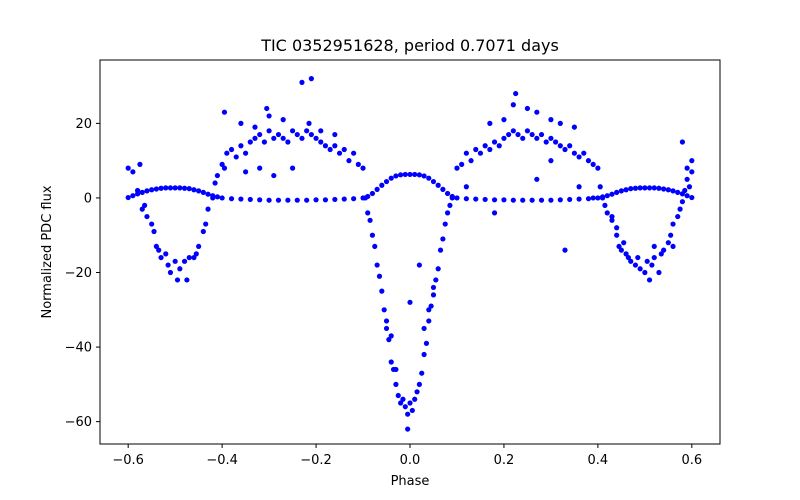  What do you see at coordinates (410, 481) in the screenshot?
I see `x-axis-label: Phase` at bounding box center [410, 481].